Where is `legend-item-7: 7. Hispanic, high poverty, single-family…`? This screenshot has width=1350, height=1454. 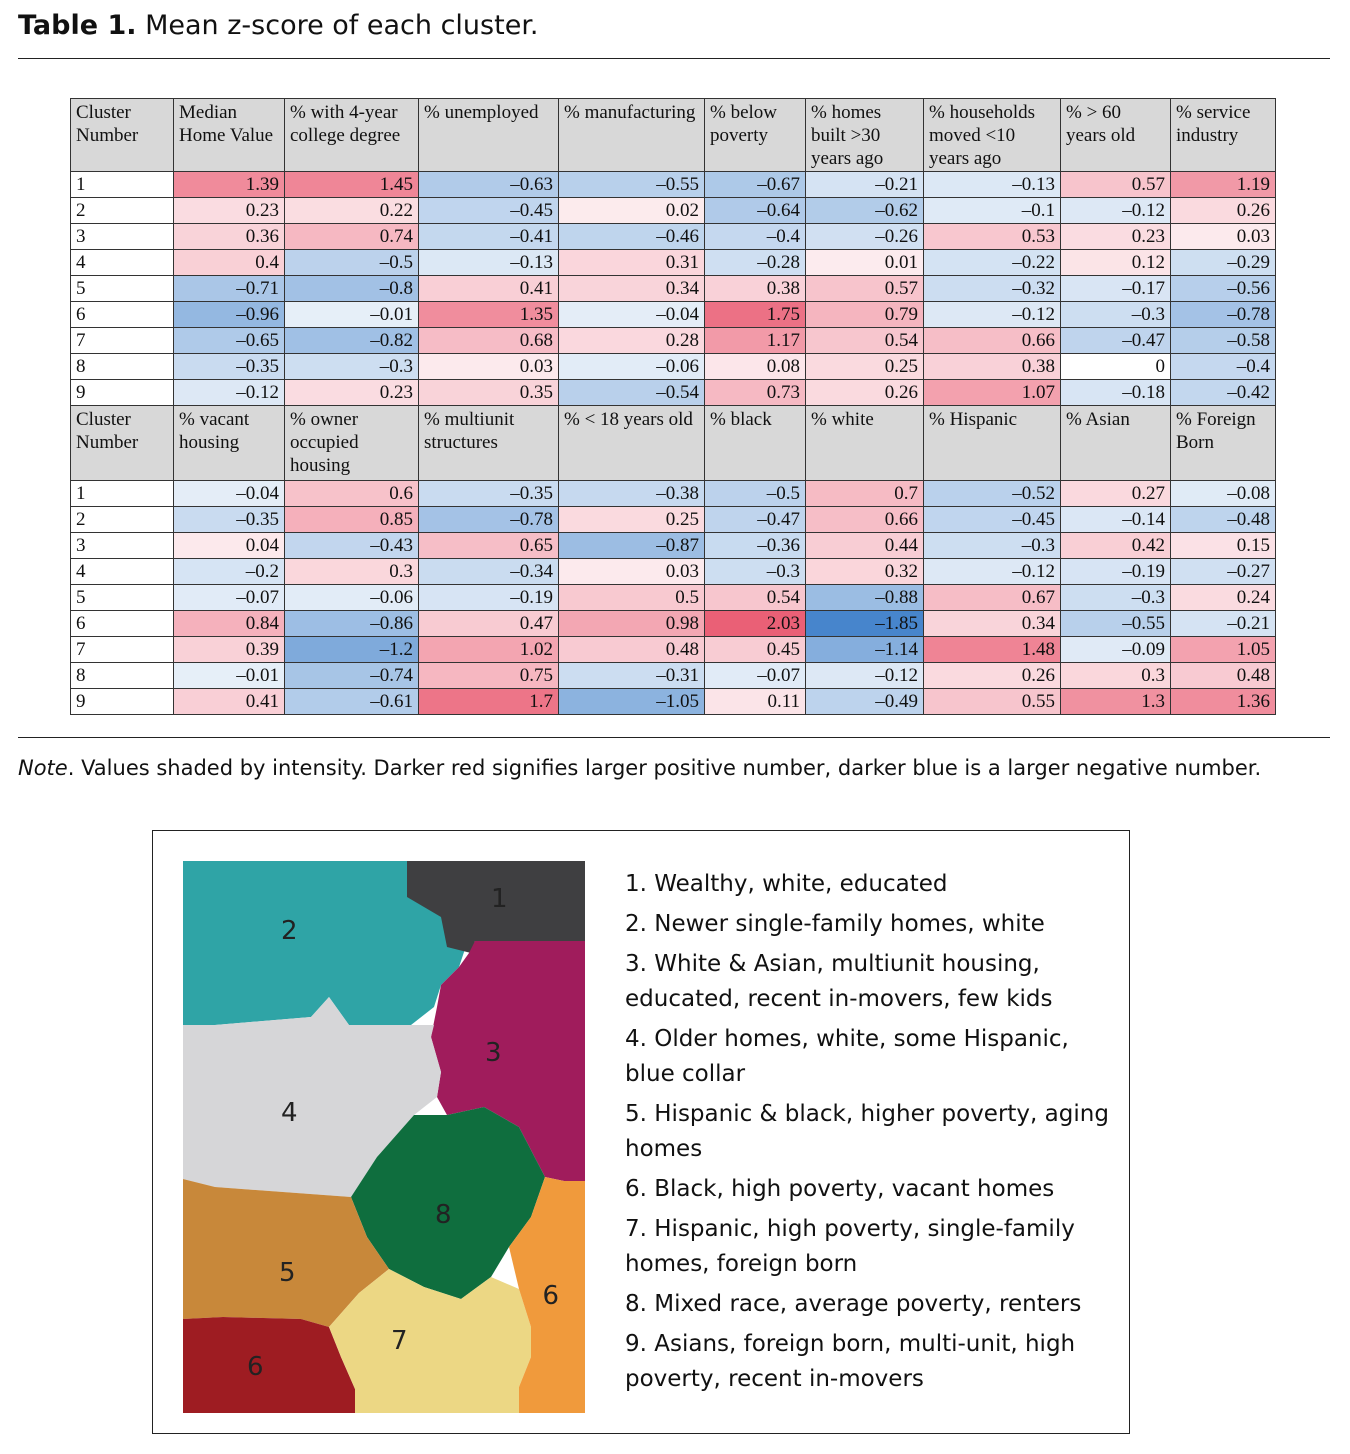
legend-item-7: 7. Hispanic, high poverty, single-family… is located at coordinates (850, 1246).